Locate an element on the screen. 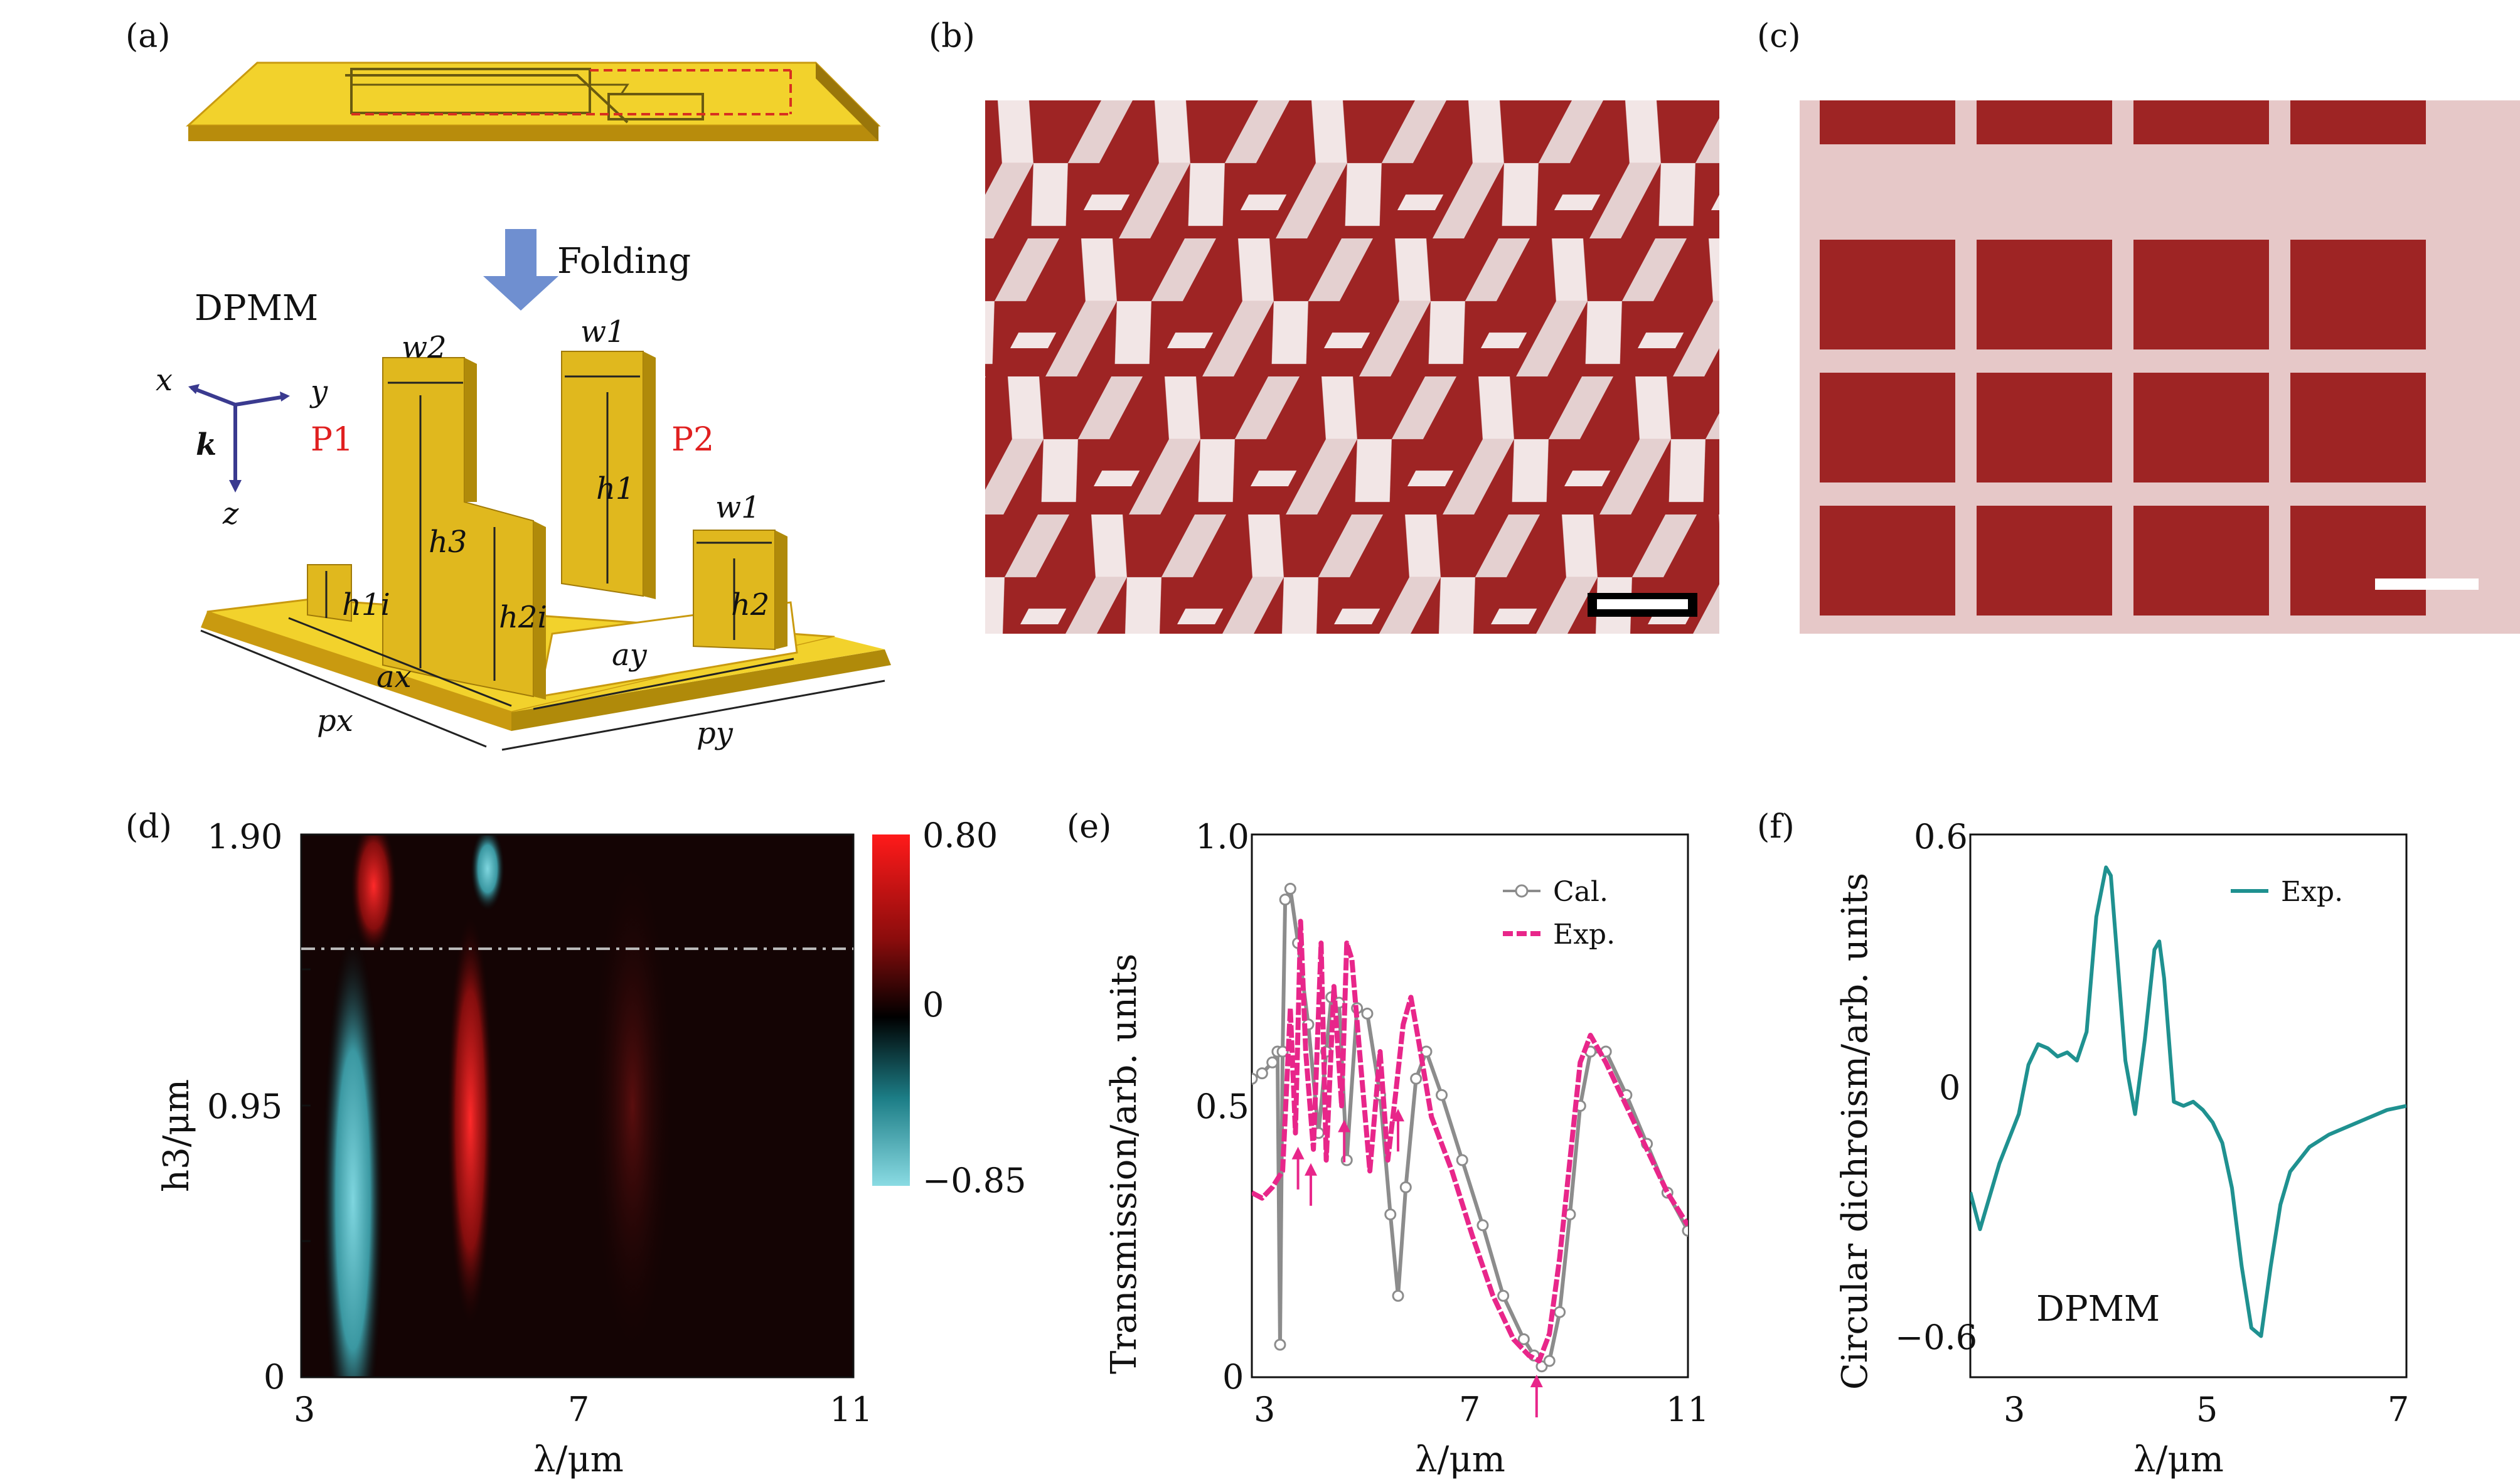 The height and width of the screenshot is (1482, 2520). panel-label-c: (c) is located at coordinates (1779, 36).